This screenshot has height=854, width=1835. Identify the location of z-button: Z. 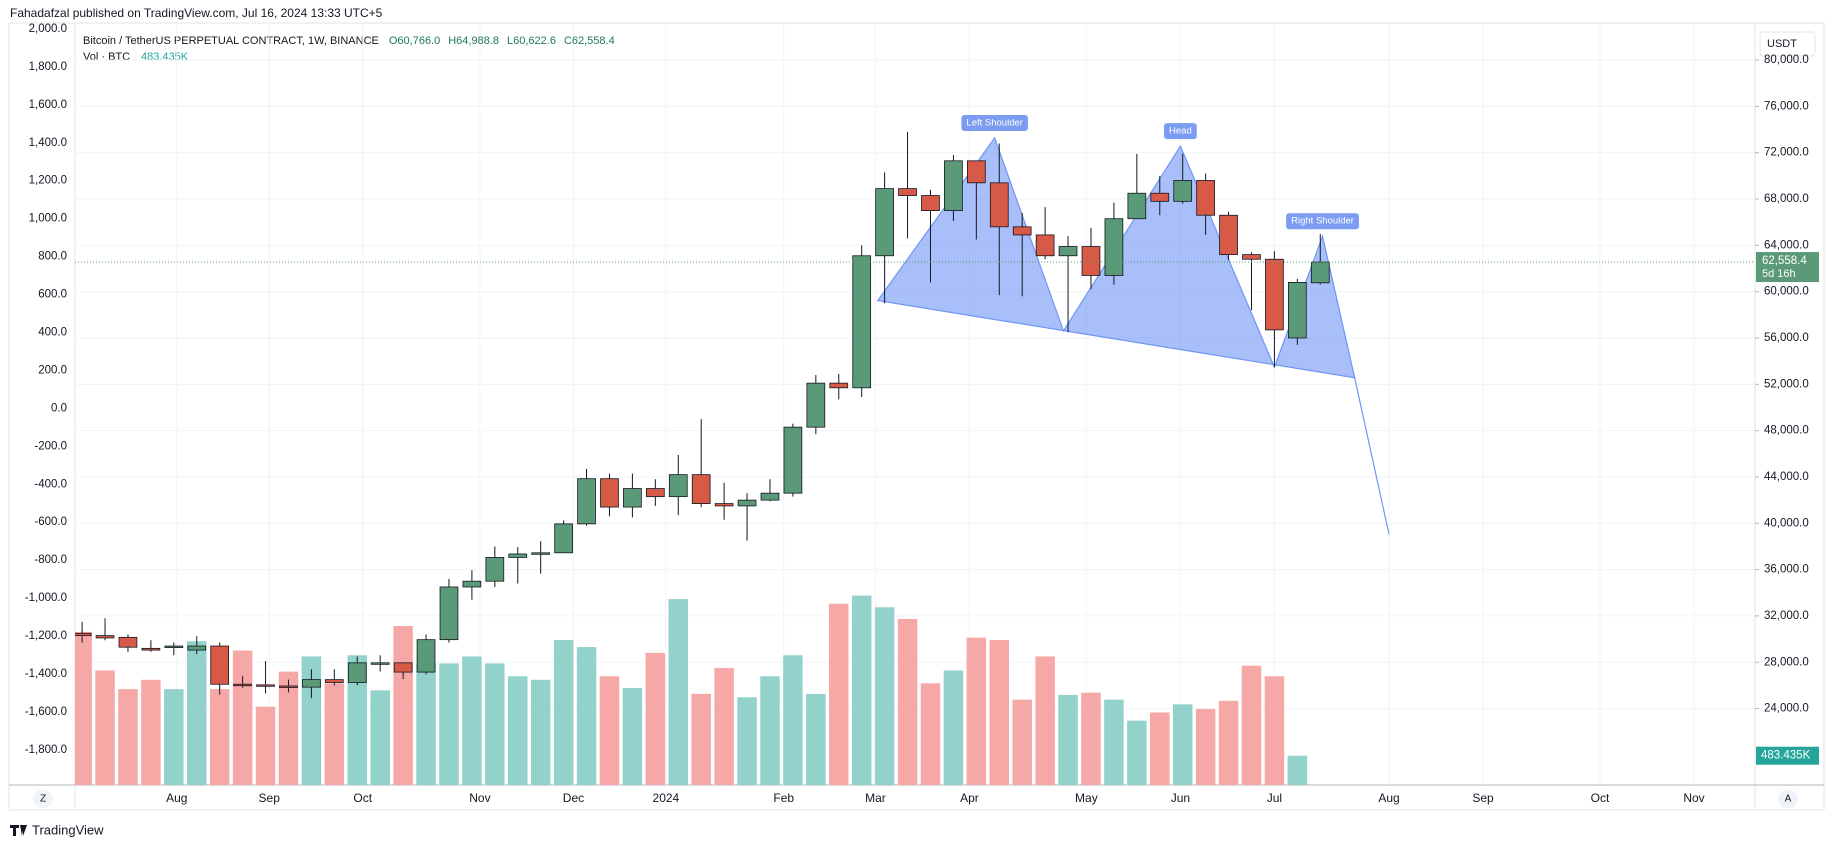
(43, 799).